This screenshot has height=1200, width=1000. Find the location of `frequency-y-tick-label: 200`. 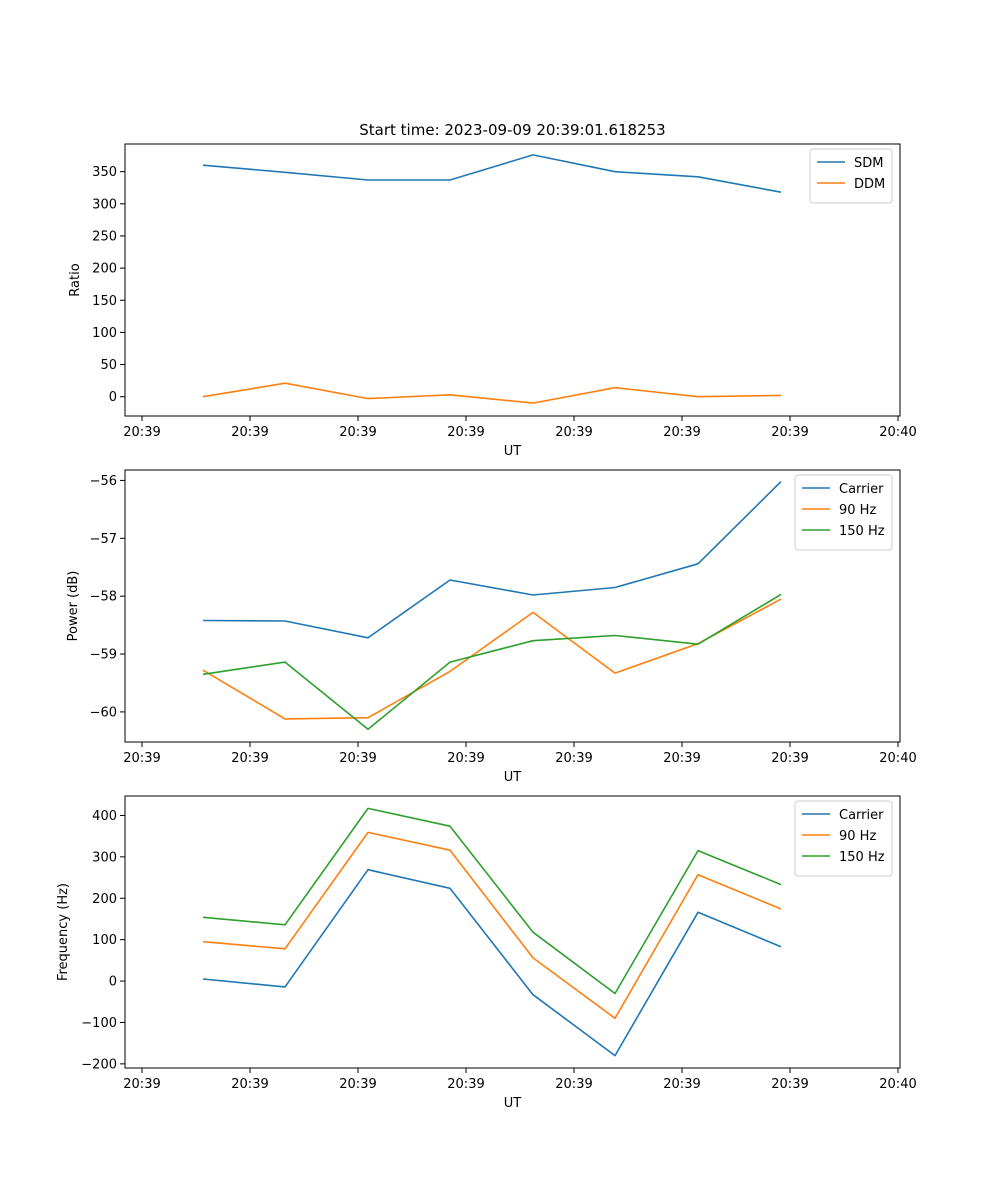

frequency-y-tick-label: 200 is located at coordinates (104, 899).